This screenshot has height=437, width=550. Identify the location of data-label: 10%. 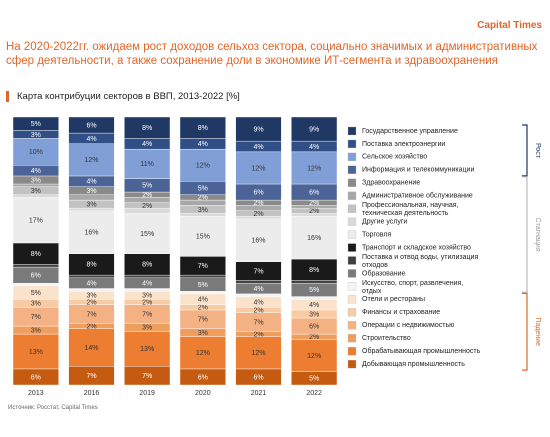
(36, 152).